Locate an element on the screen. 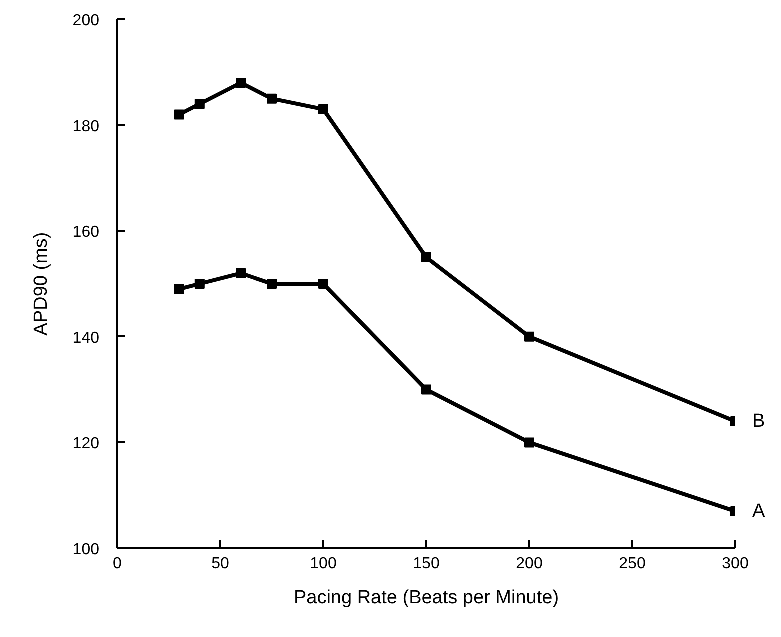 The image size is (781, 637). x-tick-label: 250 is located at coordinates (632, 564).